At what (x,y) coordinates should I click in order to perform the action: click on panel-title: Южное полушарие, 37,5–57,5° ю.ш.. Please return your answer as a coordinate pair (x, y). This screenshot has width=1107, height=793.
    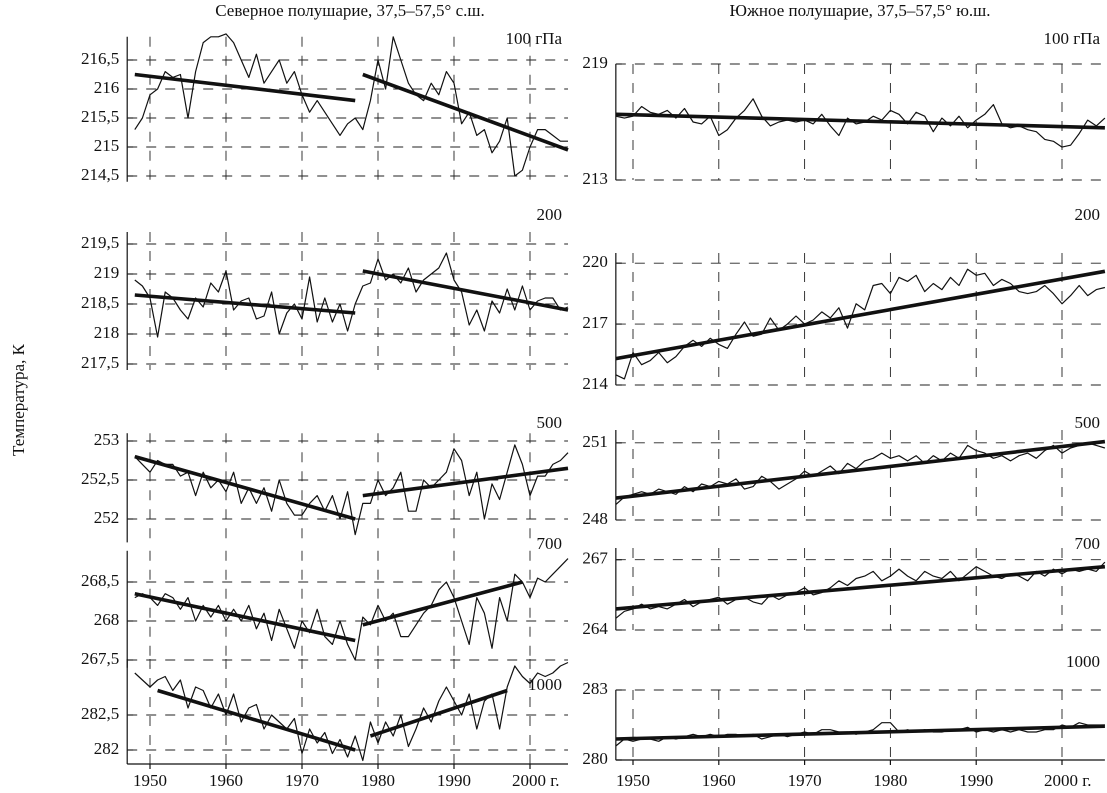
    Looking at the image, I should click on (859, 10).